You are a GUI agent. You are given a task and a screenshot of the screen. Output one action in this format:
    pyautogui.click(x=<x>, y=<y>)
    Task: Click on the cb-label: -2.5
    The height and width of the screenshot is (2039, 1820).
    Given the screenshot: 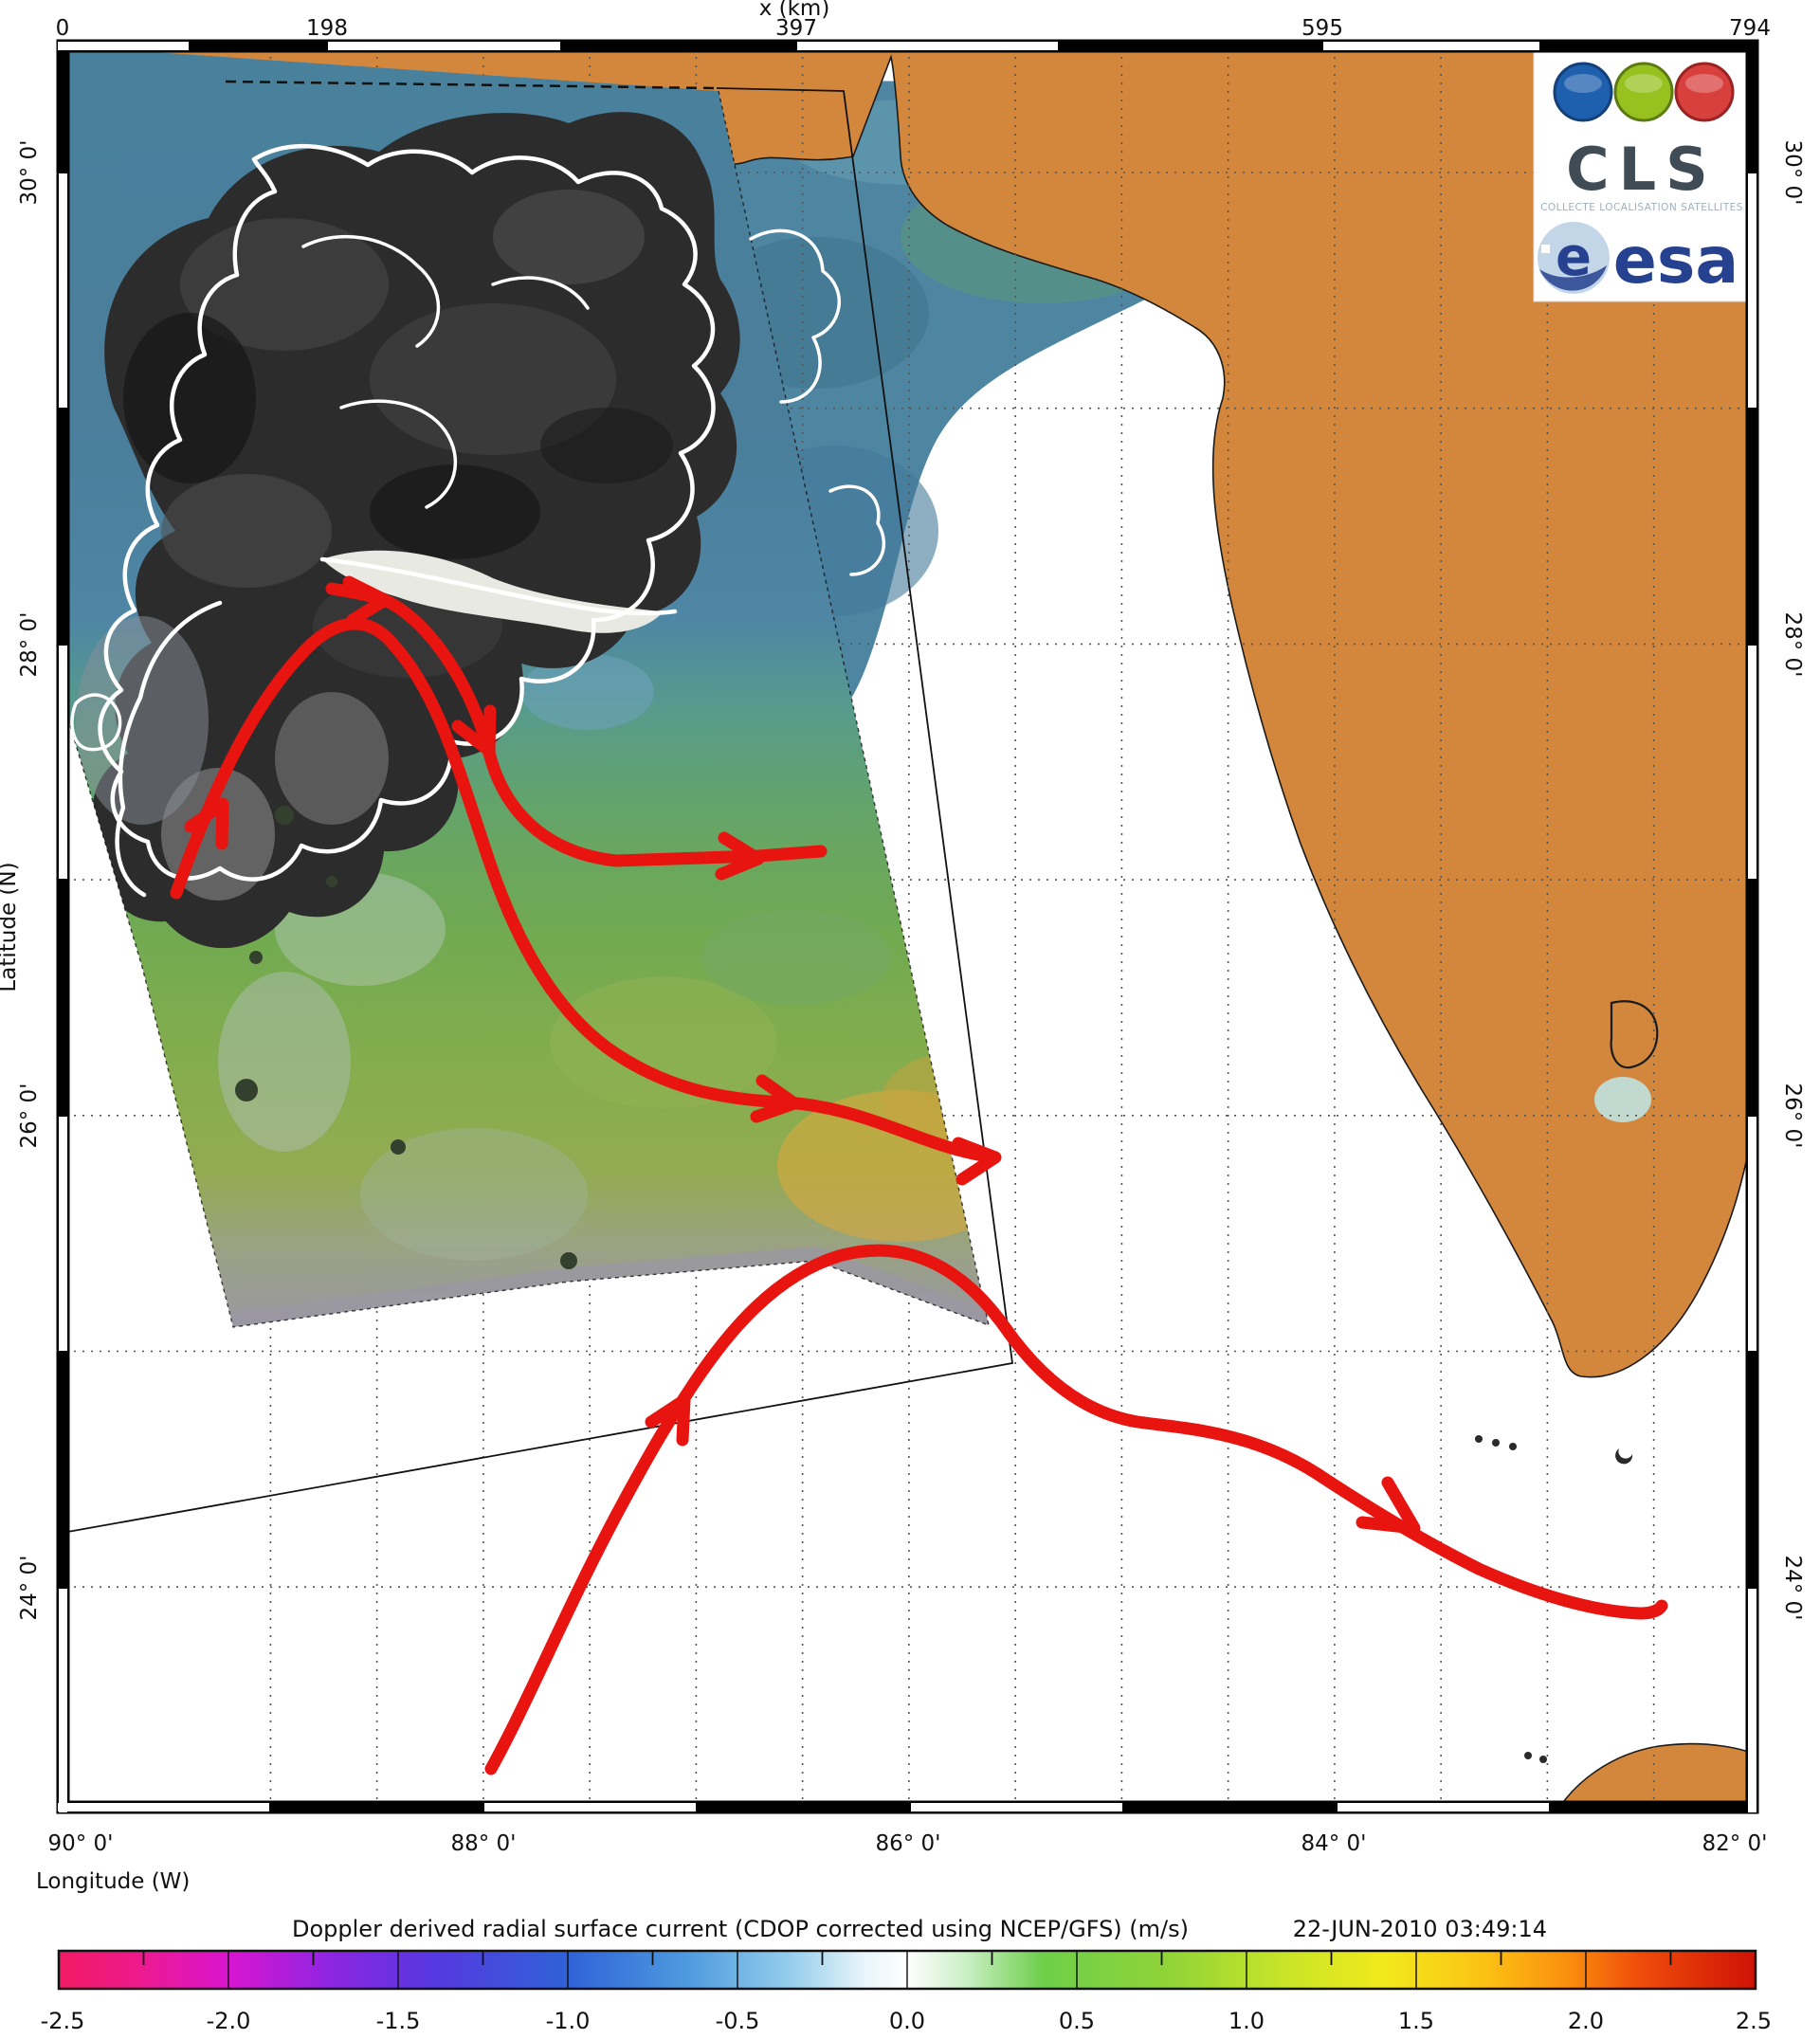 What is the action you would take?
    pyautogui.click(x=63, y=2021)
    